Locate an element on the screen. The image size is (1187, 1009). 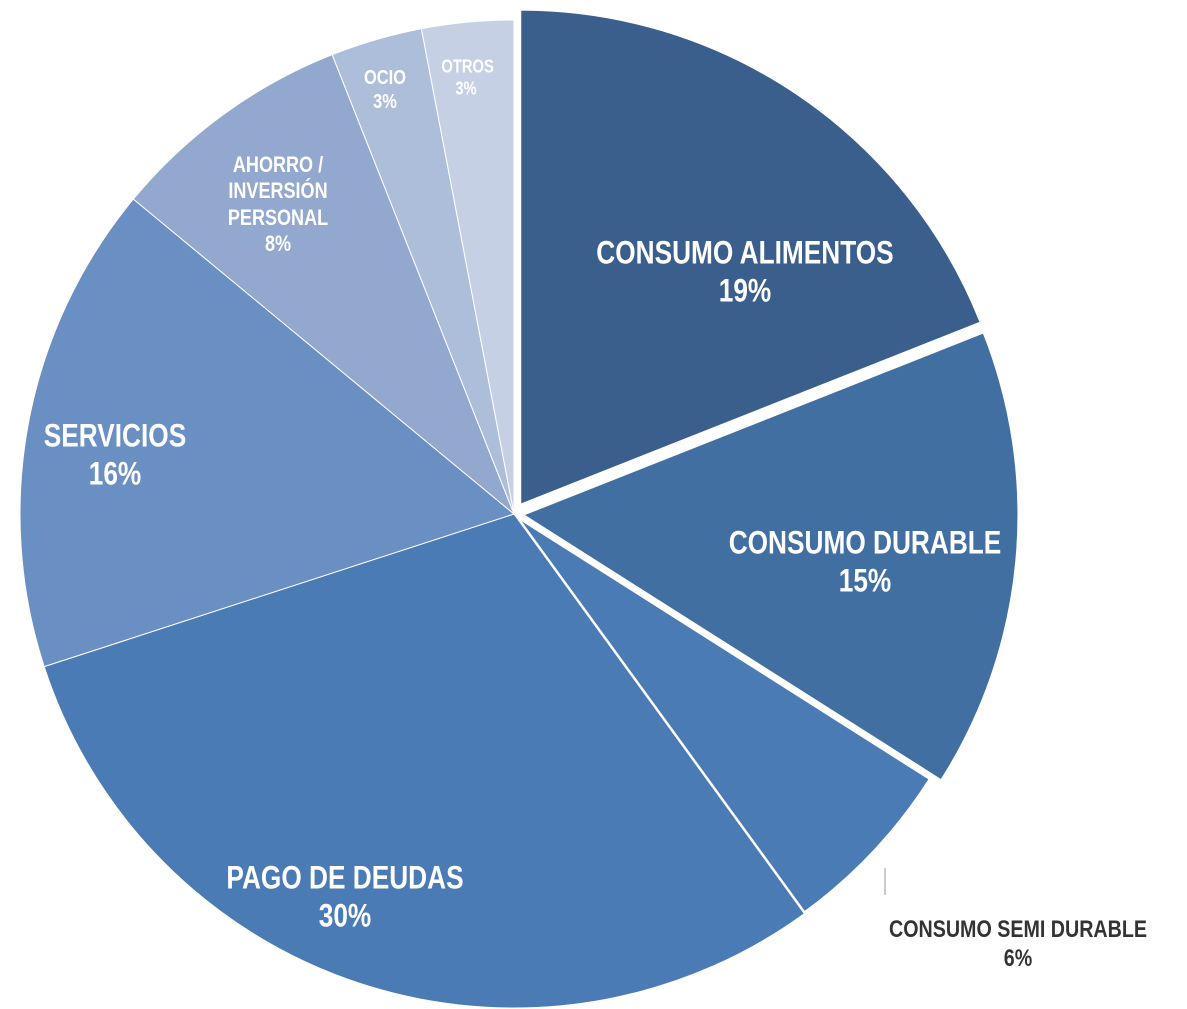
slice-label: SERVICIOS 16% is located at coordinates (115, 455).